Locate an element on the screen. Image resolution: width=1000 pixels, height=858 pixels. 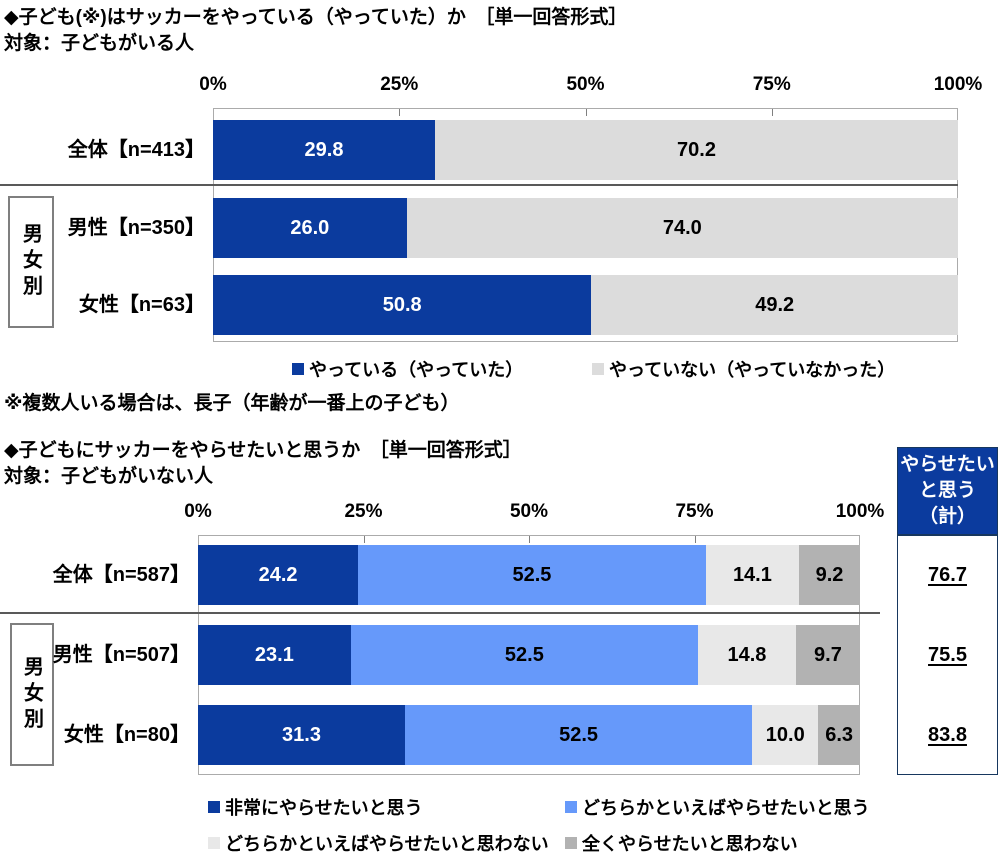
chart2-target-label: 対象：子どもがいない人 is located at coordinates (109, 476).